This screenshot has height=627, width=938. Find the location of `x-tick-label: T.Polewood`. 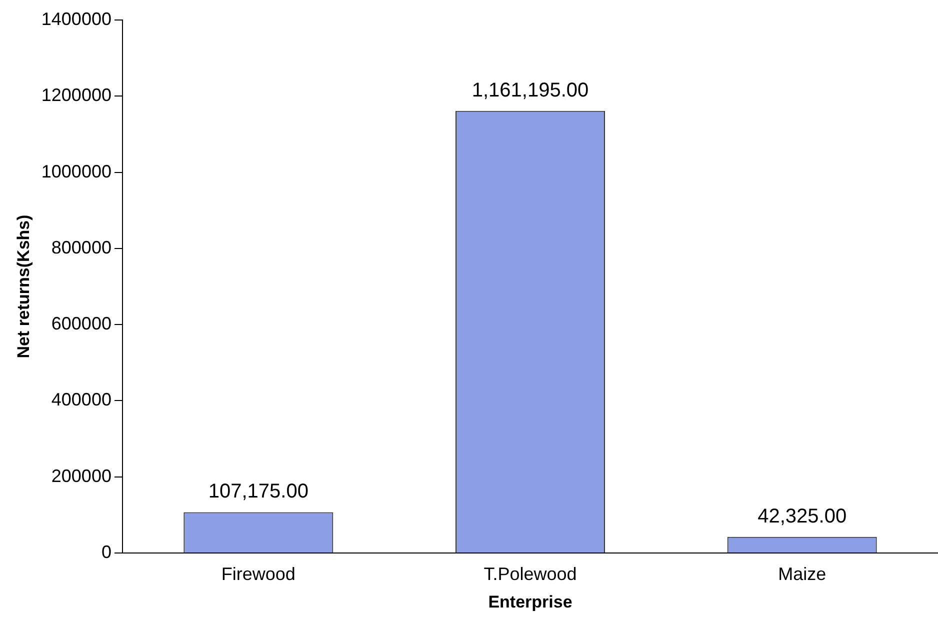

x-tick-label: T.Polewood is located at coordinates (530, 574).